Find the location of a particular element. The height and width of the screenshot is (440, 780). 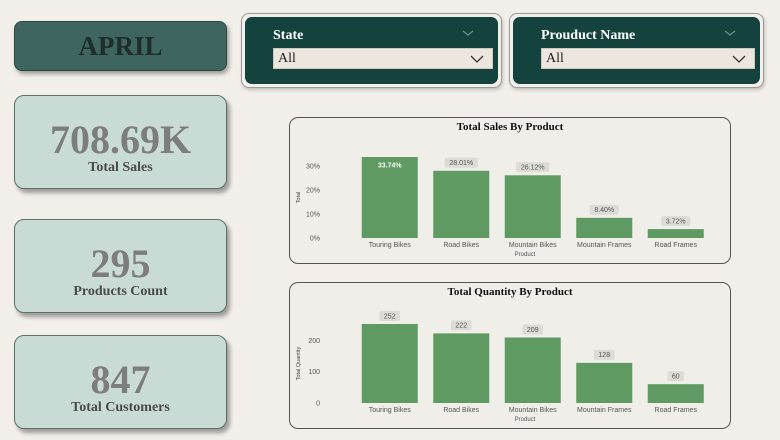

y-tick-label: 20% is located at coordinates (313, 190).